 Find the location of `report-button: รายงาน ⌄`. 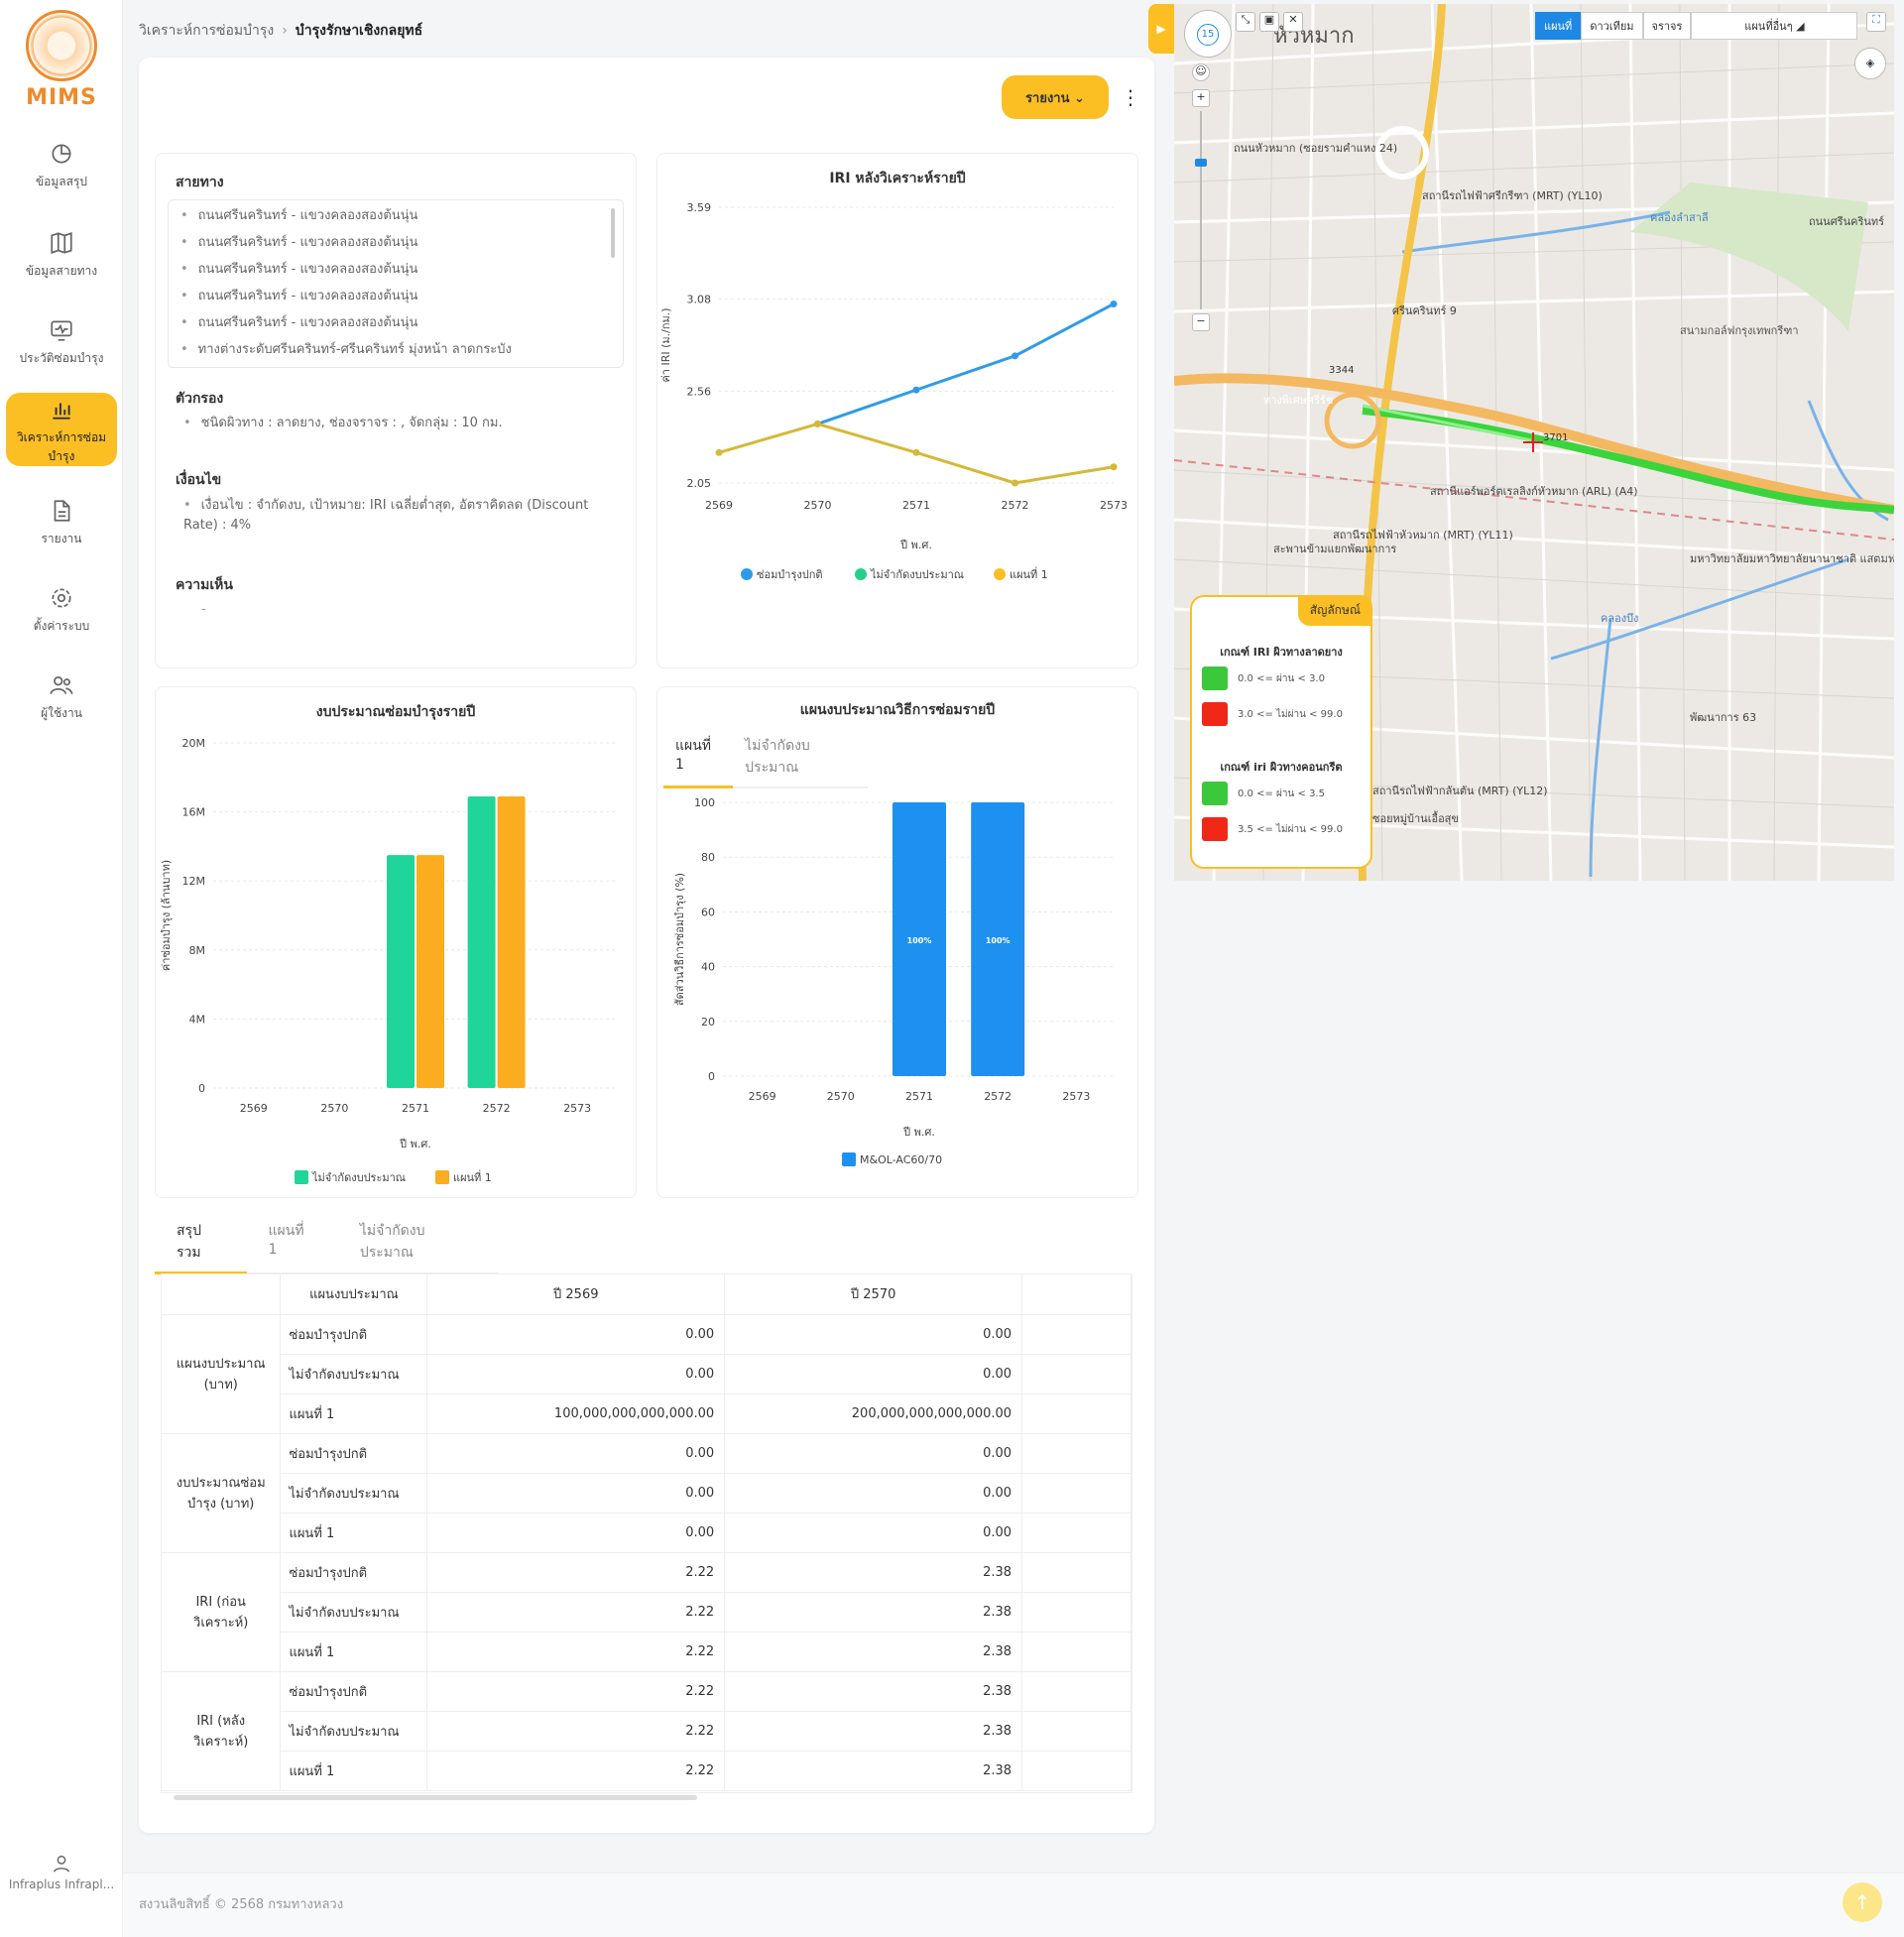

report-button: รายงาน ⌄ is located at coordinates (1055, 97).